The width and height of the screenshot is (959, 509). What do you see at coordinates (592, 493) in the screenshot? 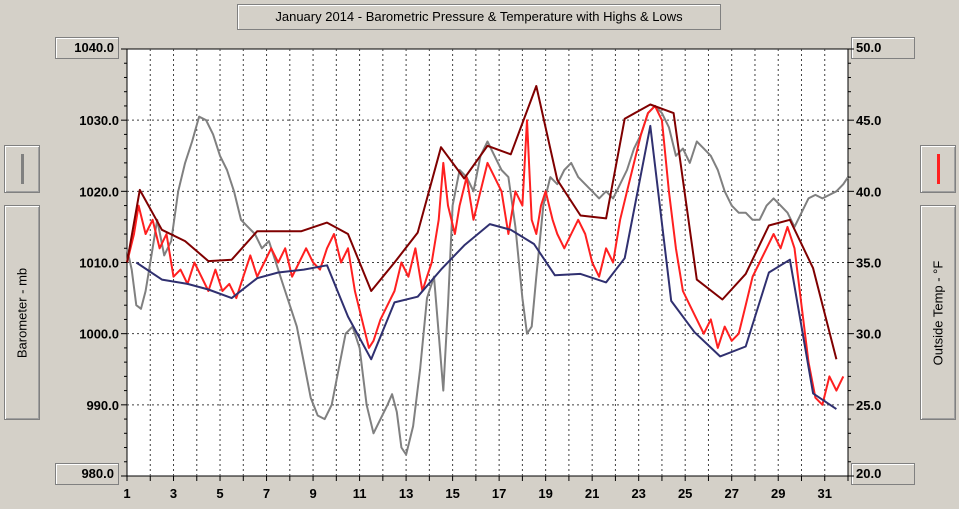
I see `x-tick-label: 21` at bounding box center [592, 493].